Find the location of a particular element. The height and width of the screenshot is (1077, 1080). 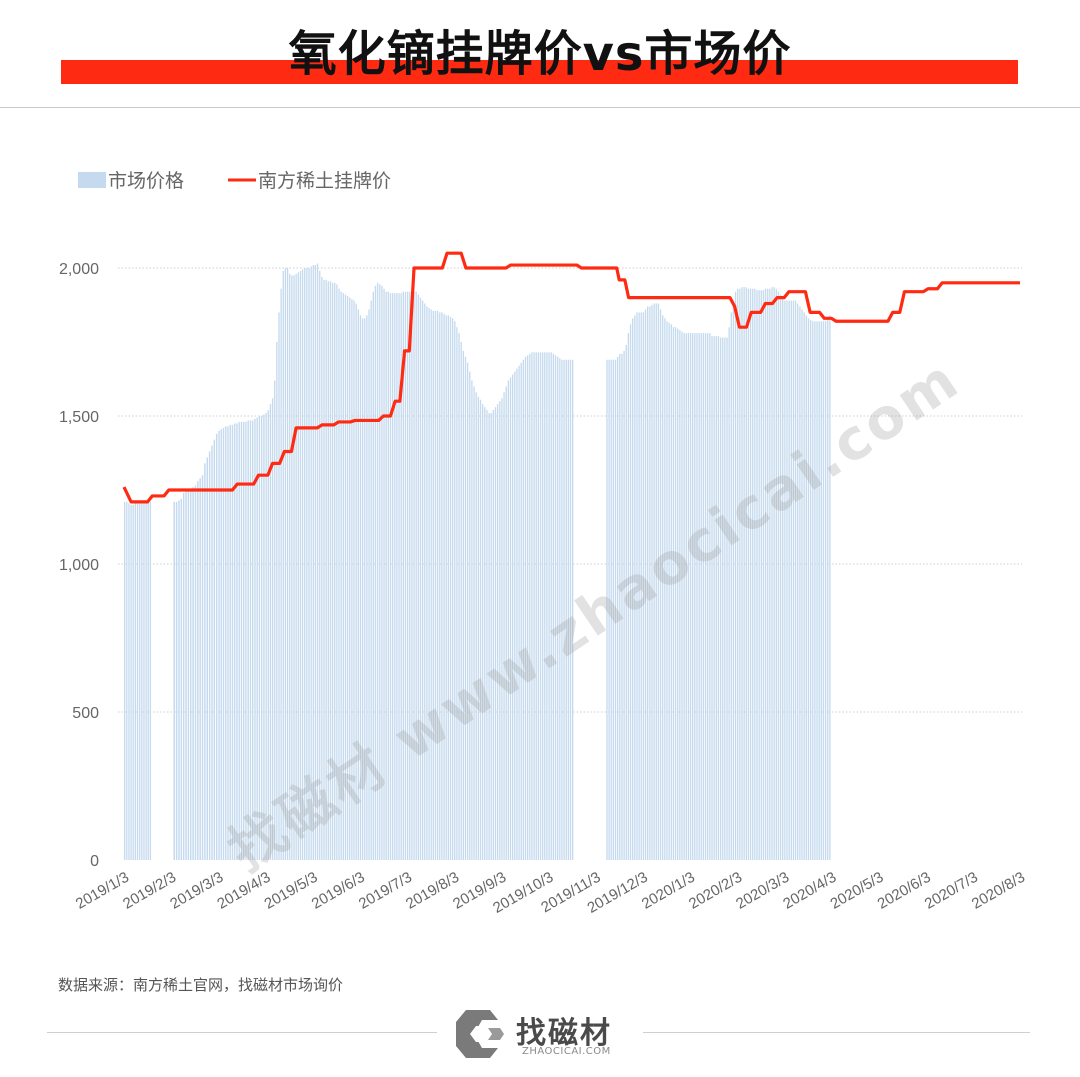

y-tick-label: 1,000 is located at coordinates (79, 565).